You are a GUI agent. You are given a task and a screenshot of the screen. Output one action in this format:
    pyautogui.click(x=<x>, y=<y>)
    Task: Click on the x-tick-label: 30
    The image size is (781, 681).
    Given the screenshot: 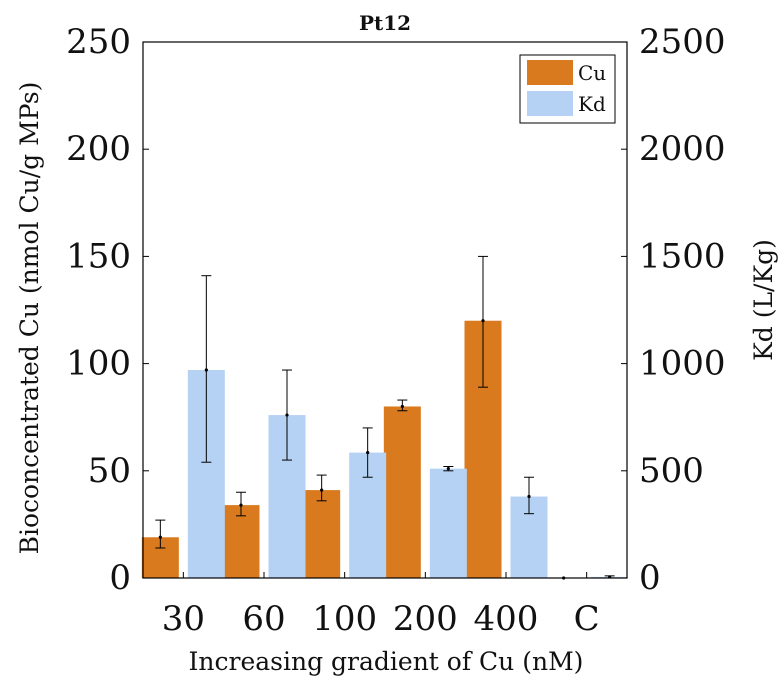 What is the action you would take?
    pyautogui.click(x=183, y=619)
    